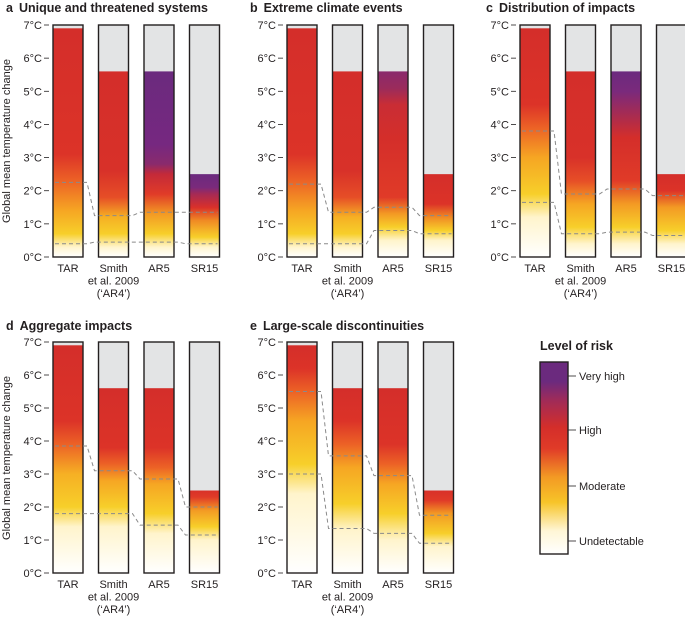  What do you see at coordinates (7, 141) in the screenshot?
I see `y-axis-label-top: Global mean temperature change` at bounding box center [7, 141].